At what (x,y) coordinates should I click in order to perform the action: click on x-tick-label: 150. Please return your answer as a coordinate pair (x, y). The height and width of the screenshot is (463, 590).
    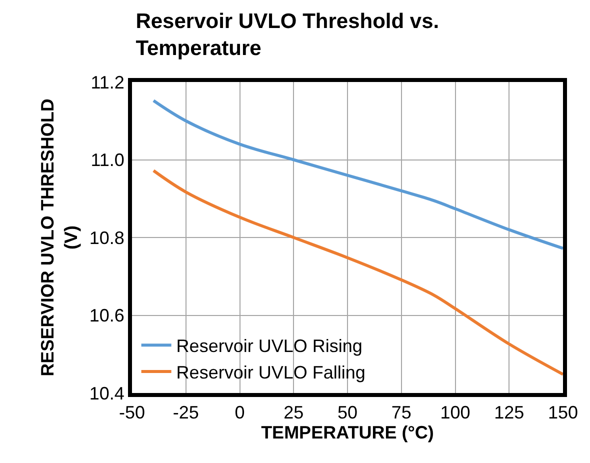
    Looking at the image, I should click on (563, 412).